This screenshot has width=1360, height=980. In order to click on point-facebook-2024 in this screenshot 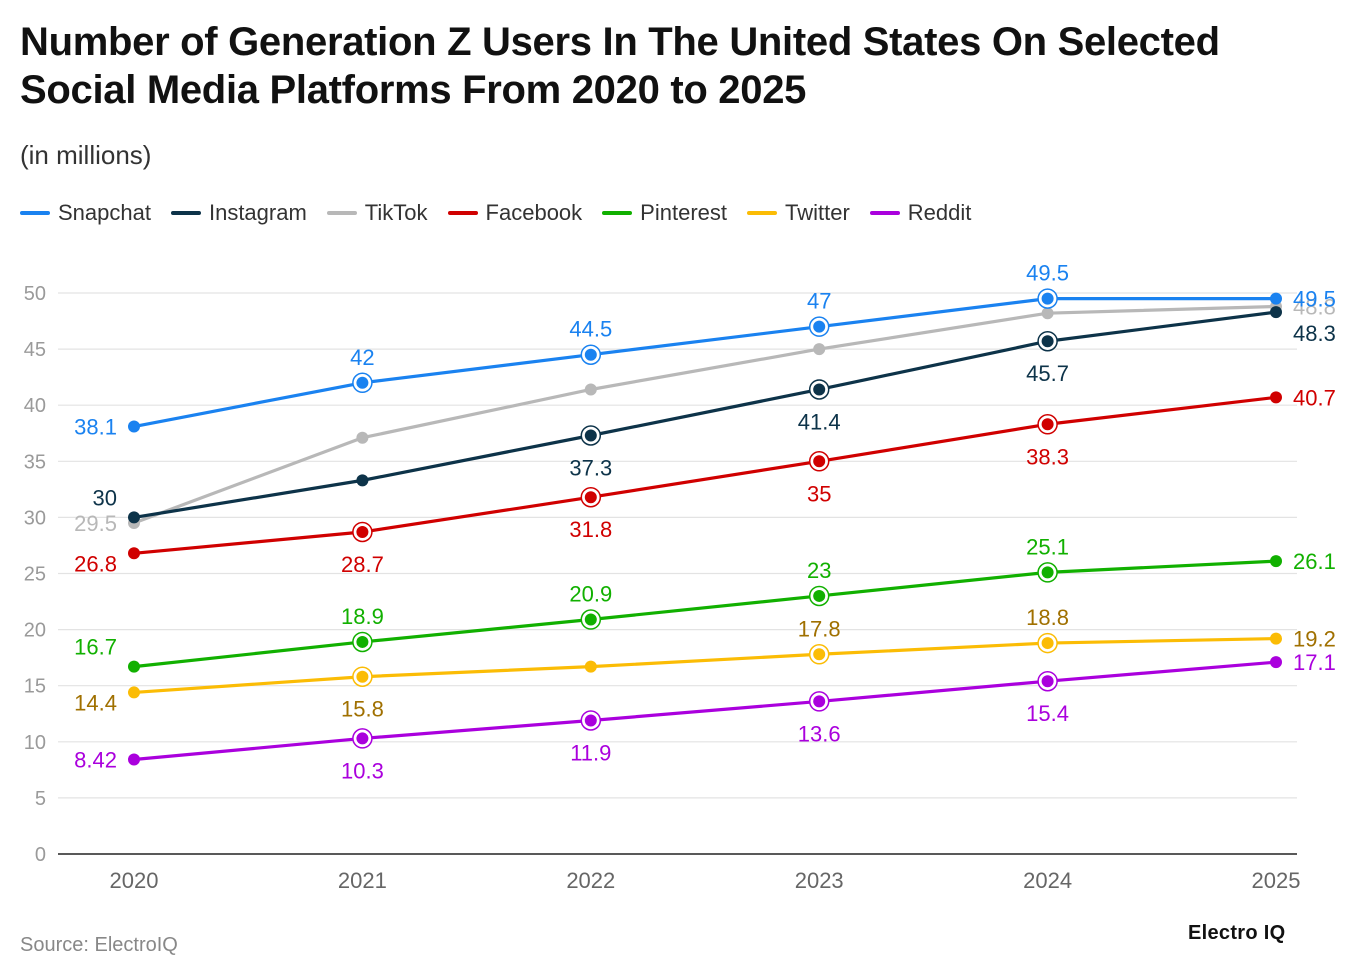, I will do `click(1047, 424)`.